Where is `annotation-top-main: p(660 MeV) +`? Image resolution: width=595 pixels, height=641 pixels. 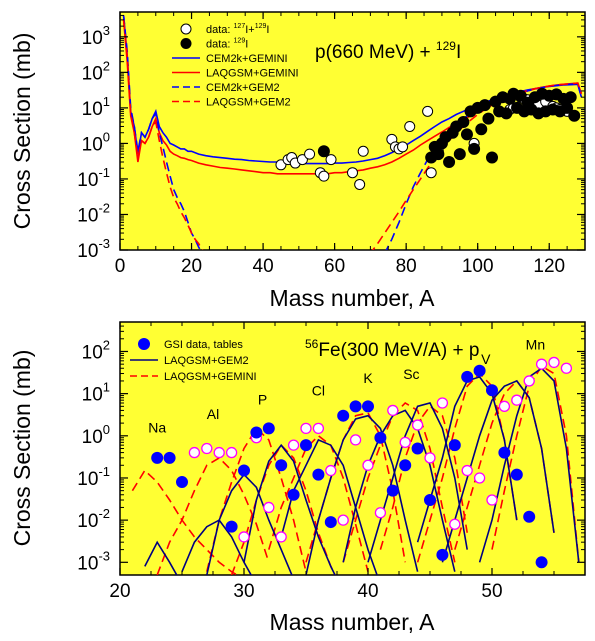 annotation-top-main: p(660 MeV) + is located at coordinates (375, 52).